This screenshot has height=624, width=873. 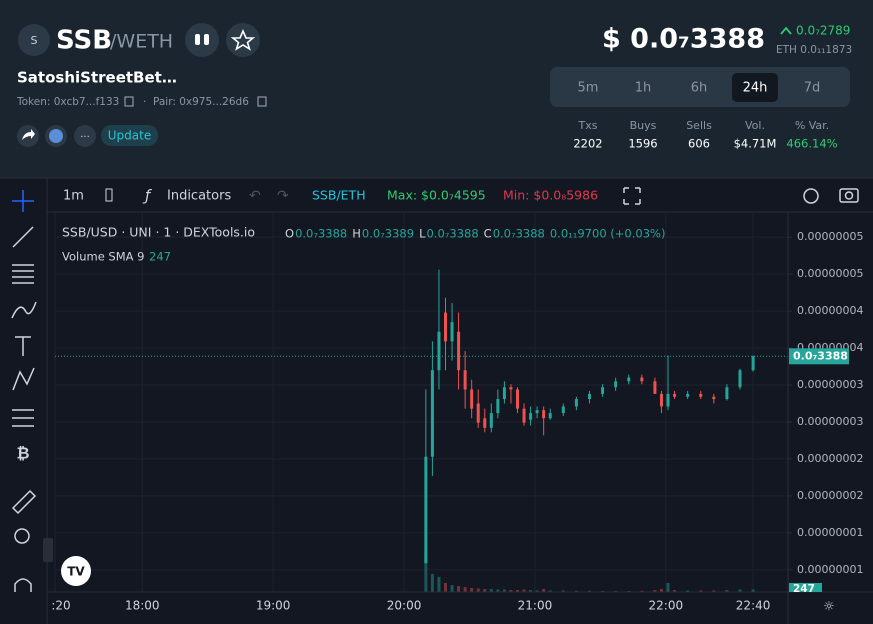 I want to click on tab: 1h, so click(x=643, y=88).